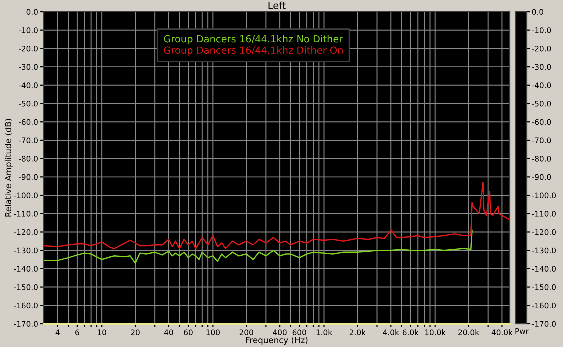 The height and width of the screenshot is (347, 563). I want to click on chart-title: Left, so click(277, 6).